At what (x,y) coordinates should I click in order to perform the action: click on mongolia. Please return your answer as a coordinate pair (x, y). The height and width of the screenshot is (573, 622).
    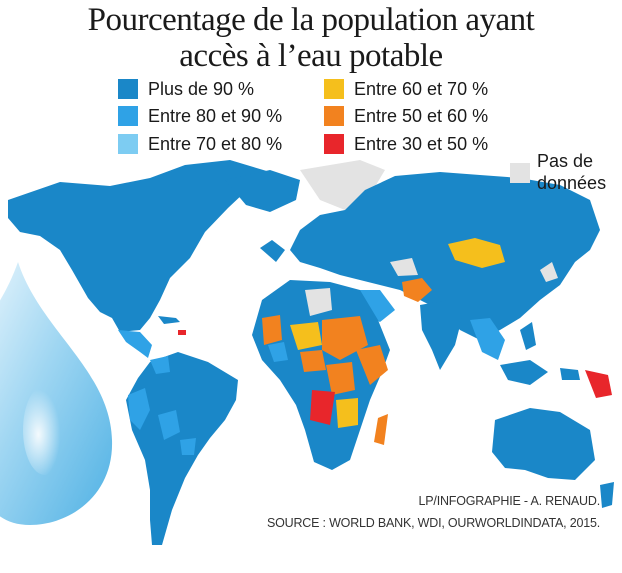
    Looking at the image, I should click on (476, 253).